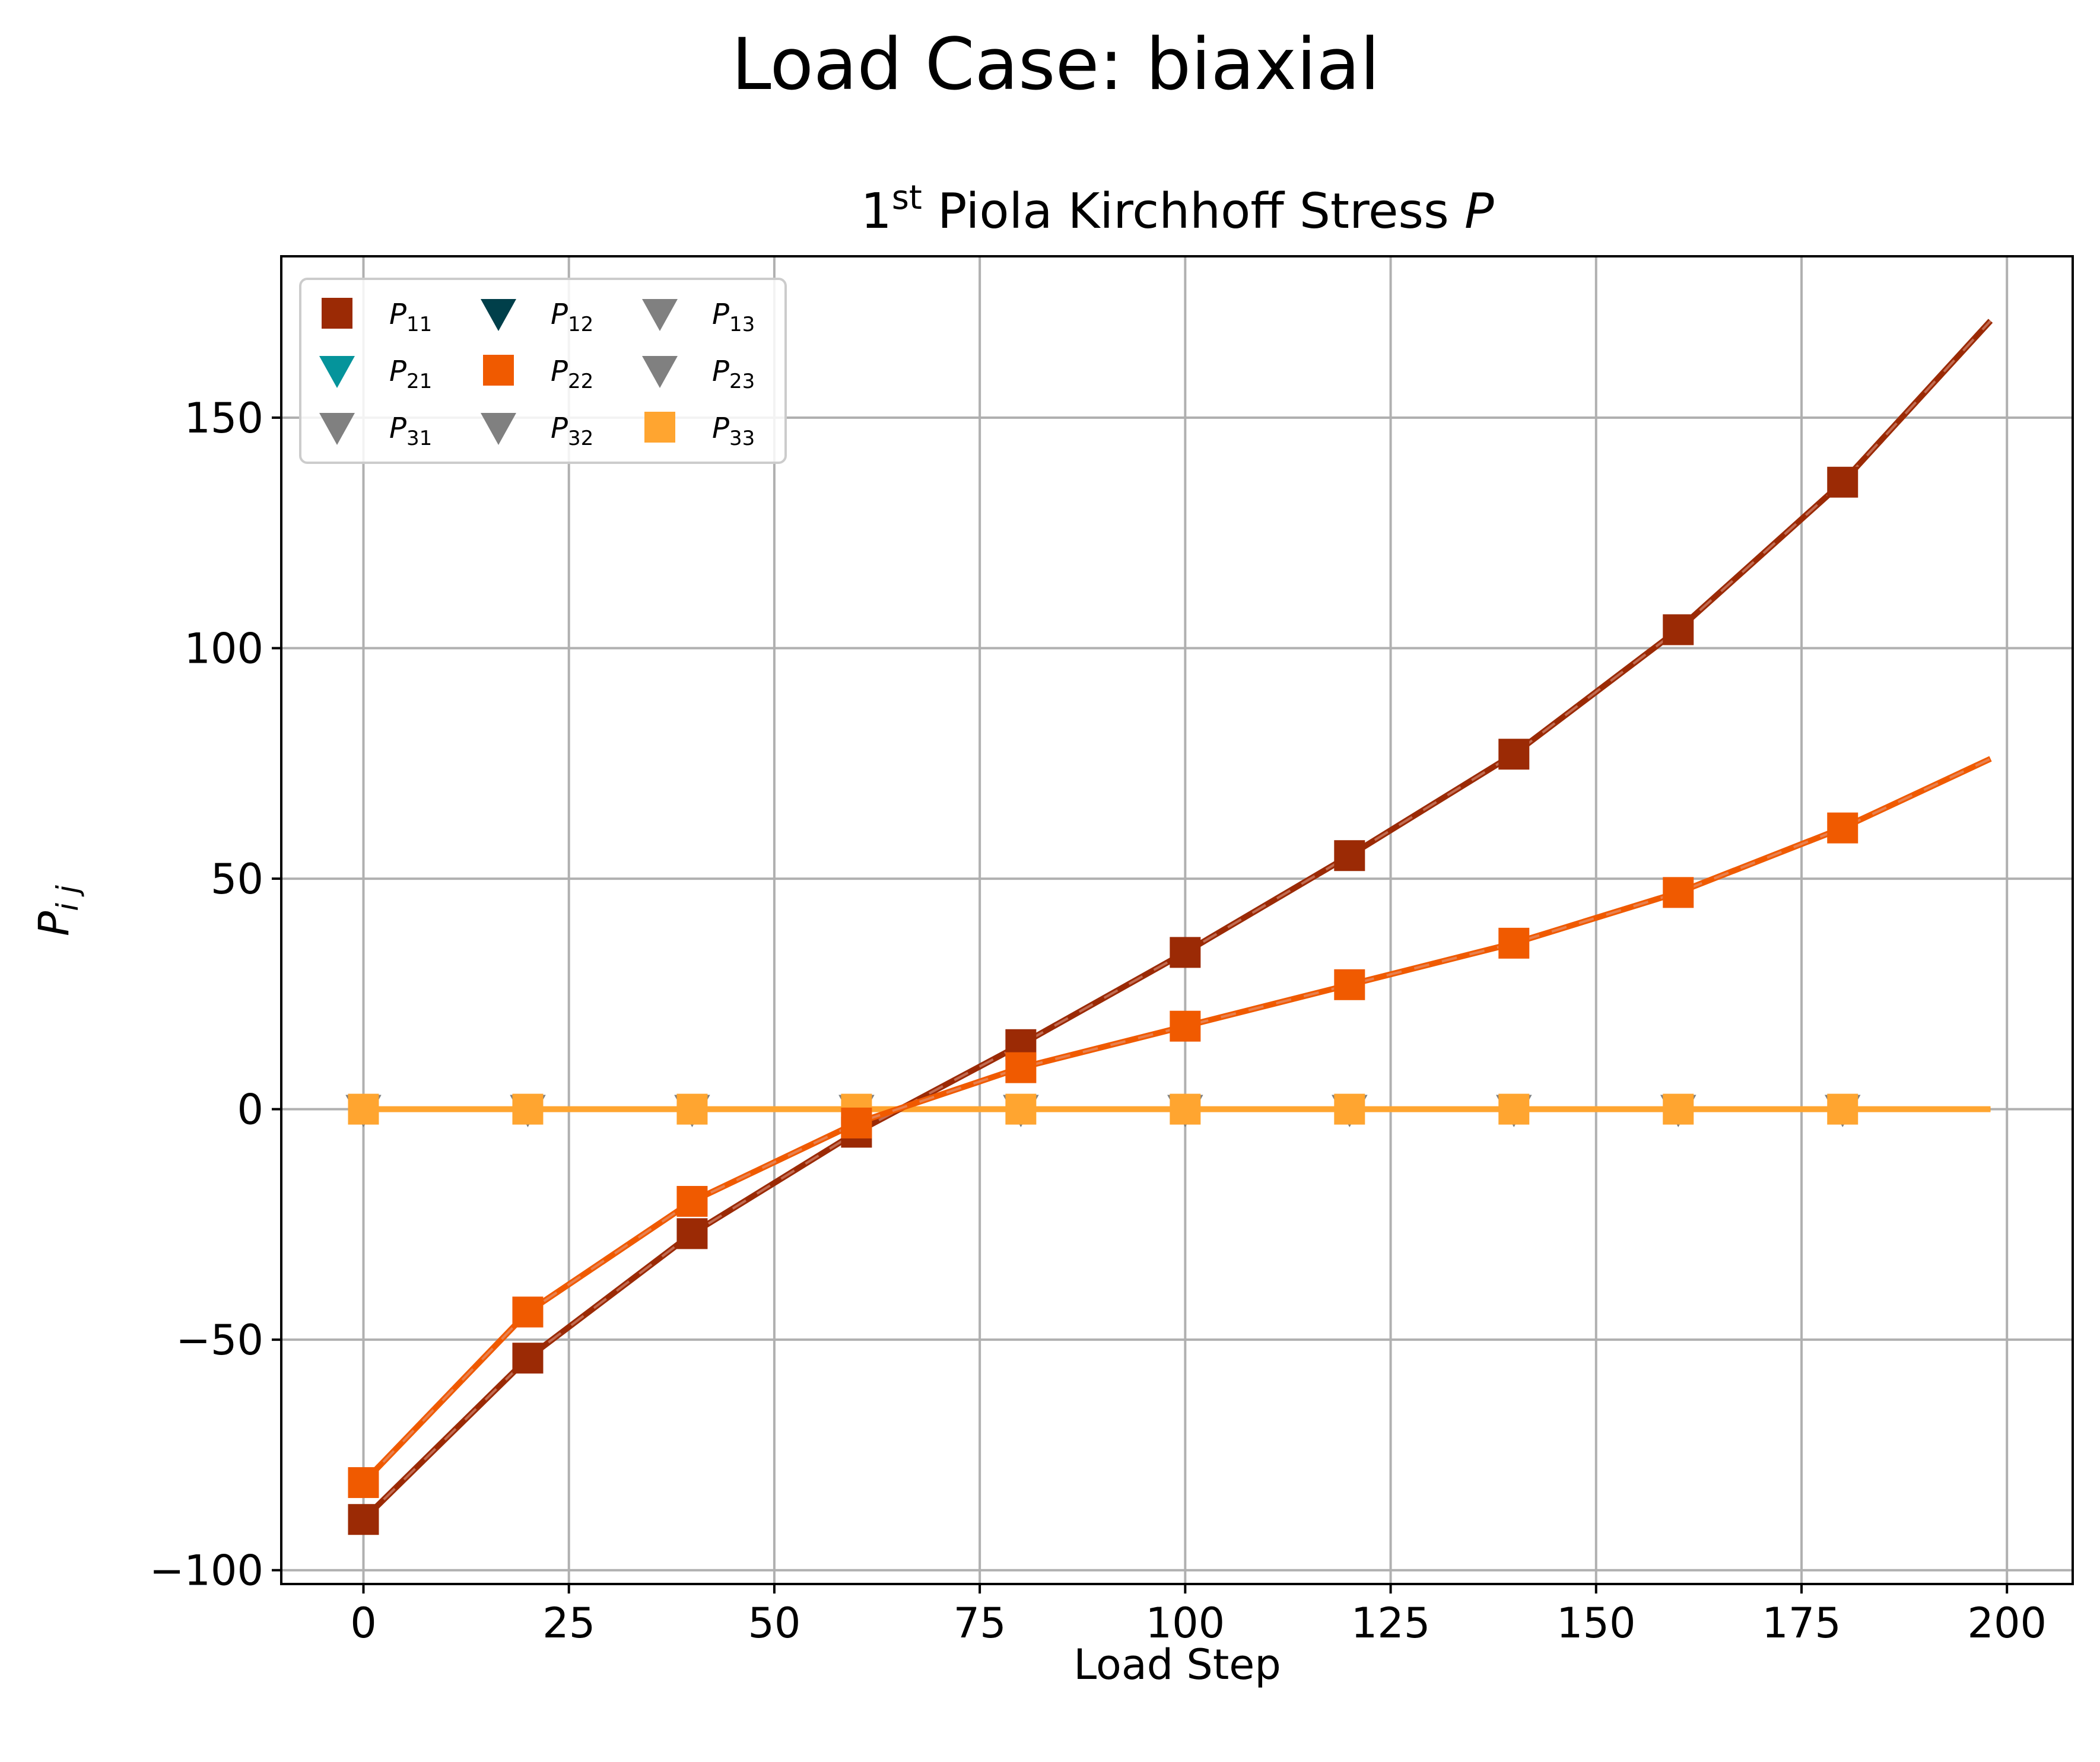  What do you see at coordinates (499, 429) in the screenshot?
I see `legend-marker-P32` at bounding box center [499, 429].